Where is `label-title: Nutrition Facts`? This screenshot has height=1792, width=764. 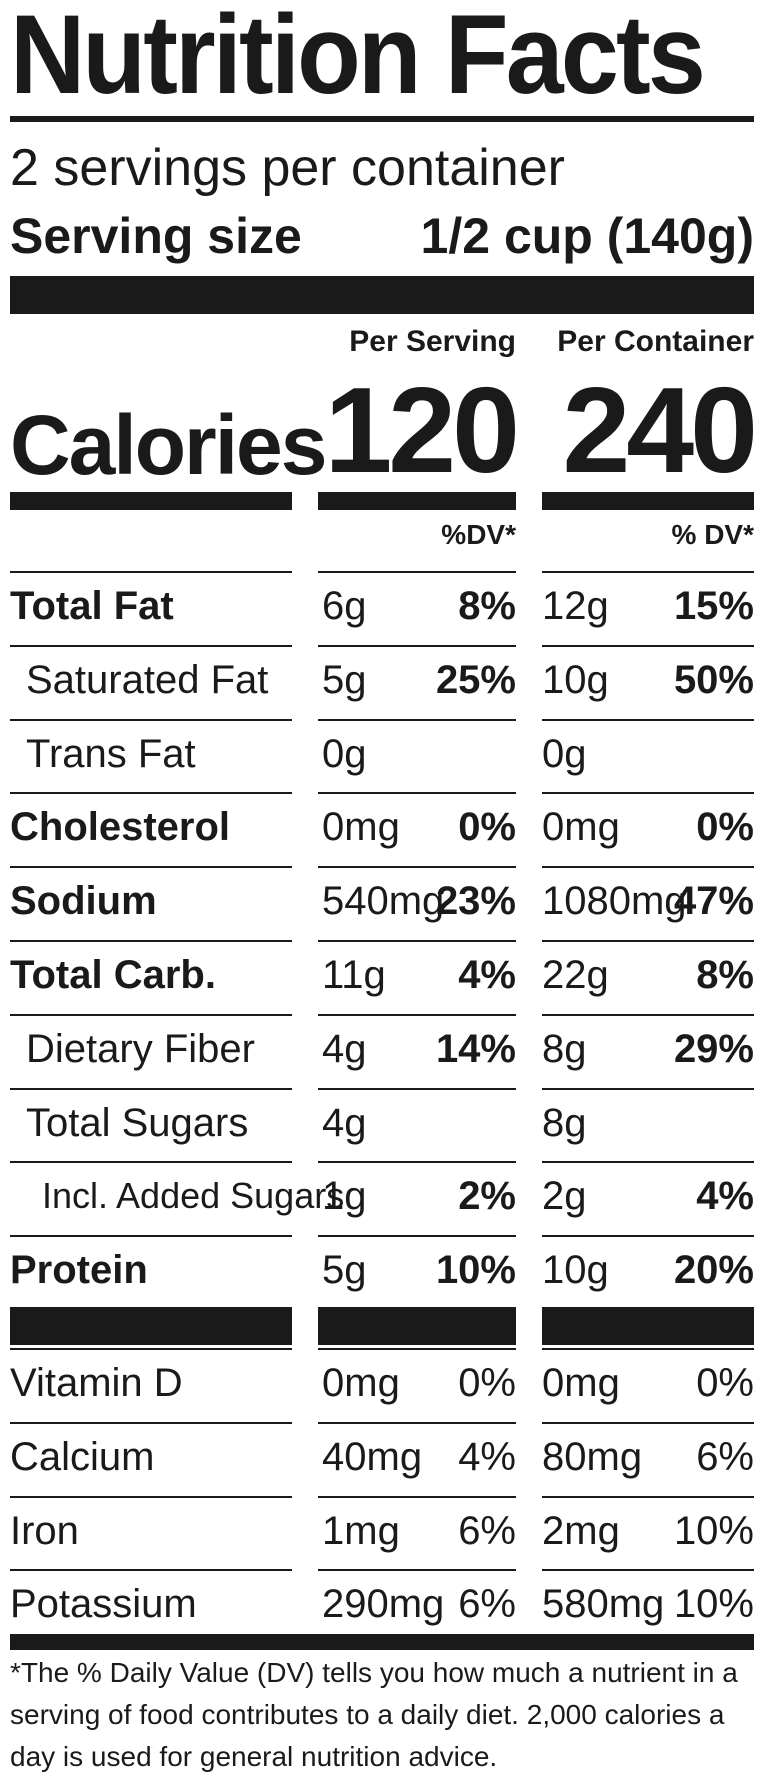
label-title: Nutrition Facts is located at coordinates (358, 58).